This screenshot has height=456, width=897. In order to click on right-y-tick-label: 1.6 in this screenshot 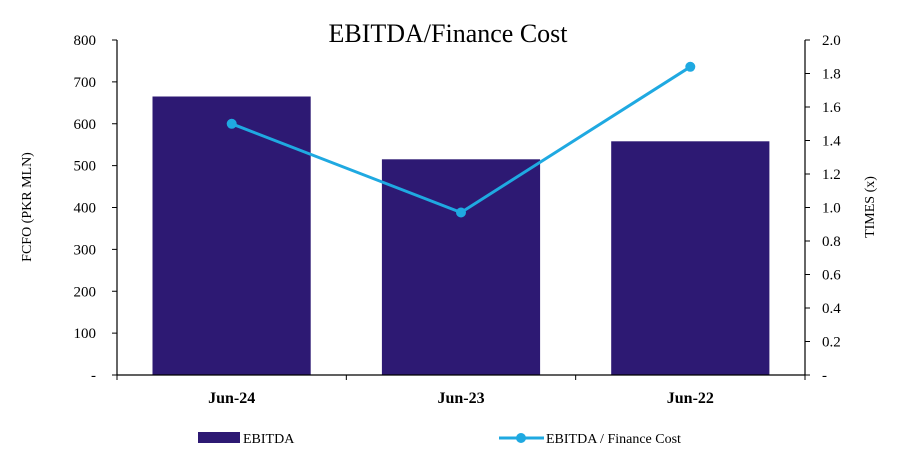, I will do `click(831, 108)`.